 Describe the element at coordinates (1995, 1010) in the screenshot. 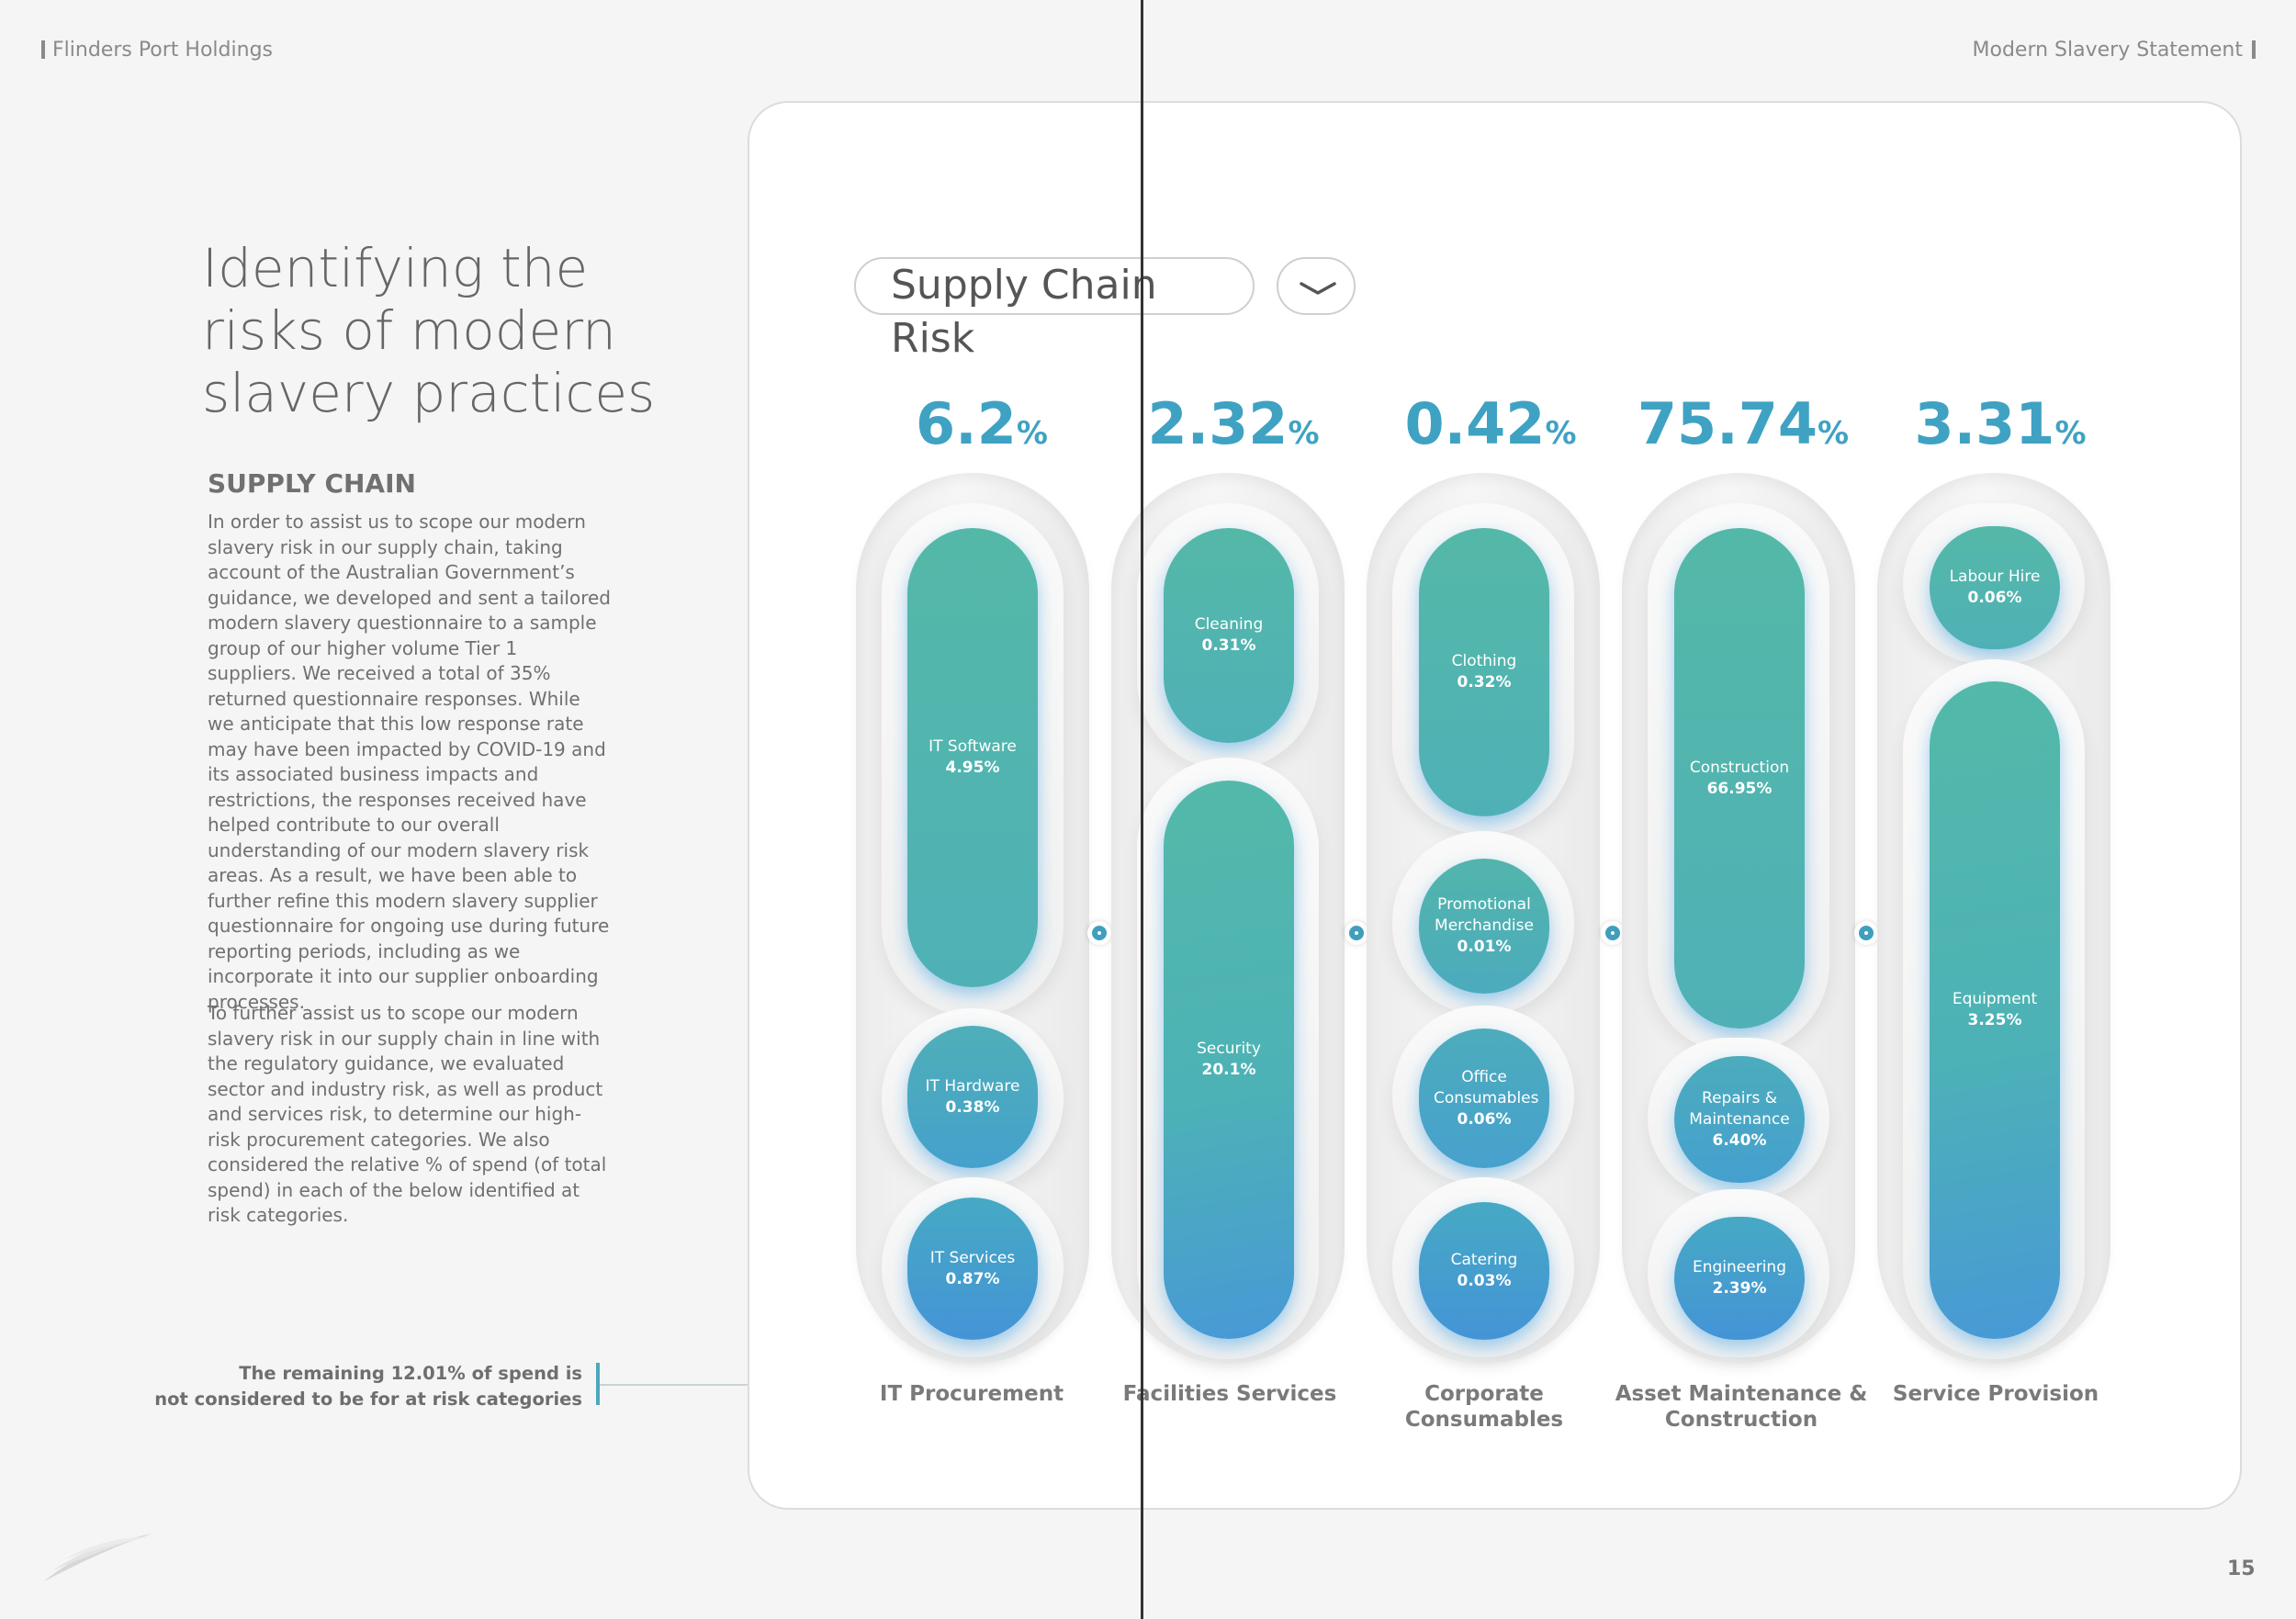

I see `pill-equipment: Equipment 3.25%` at that location.